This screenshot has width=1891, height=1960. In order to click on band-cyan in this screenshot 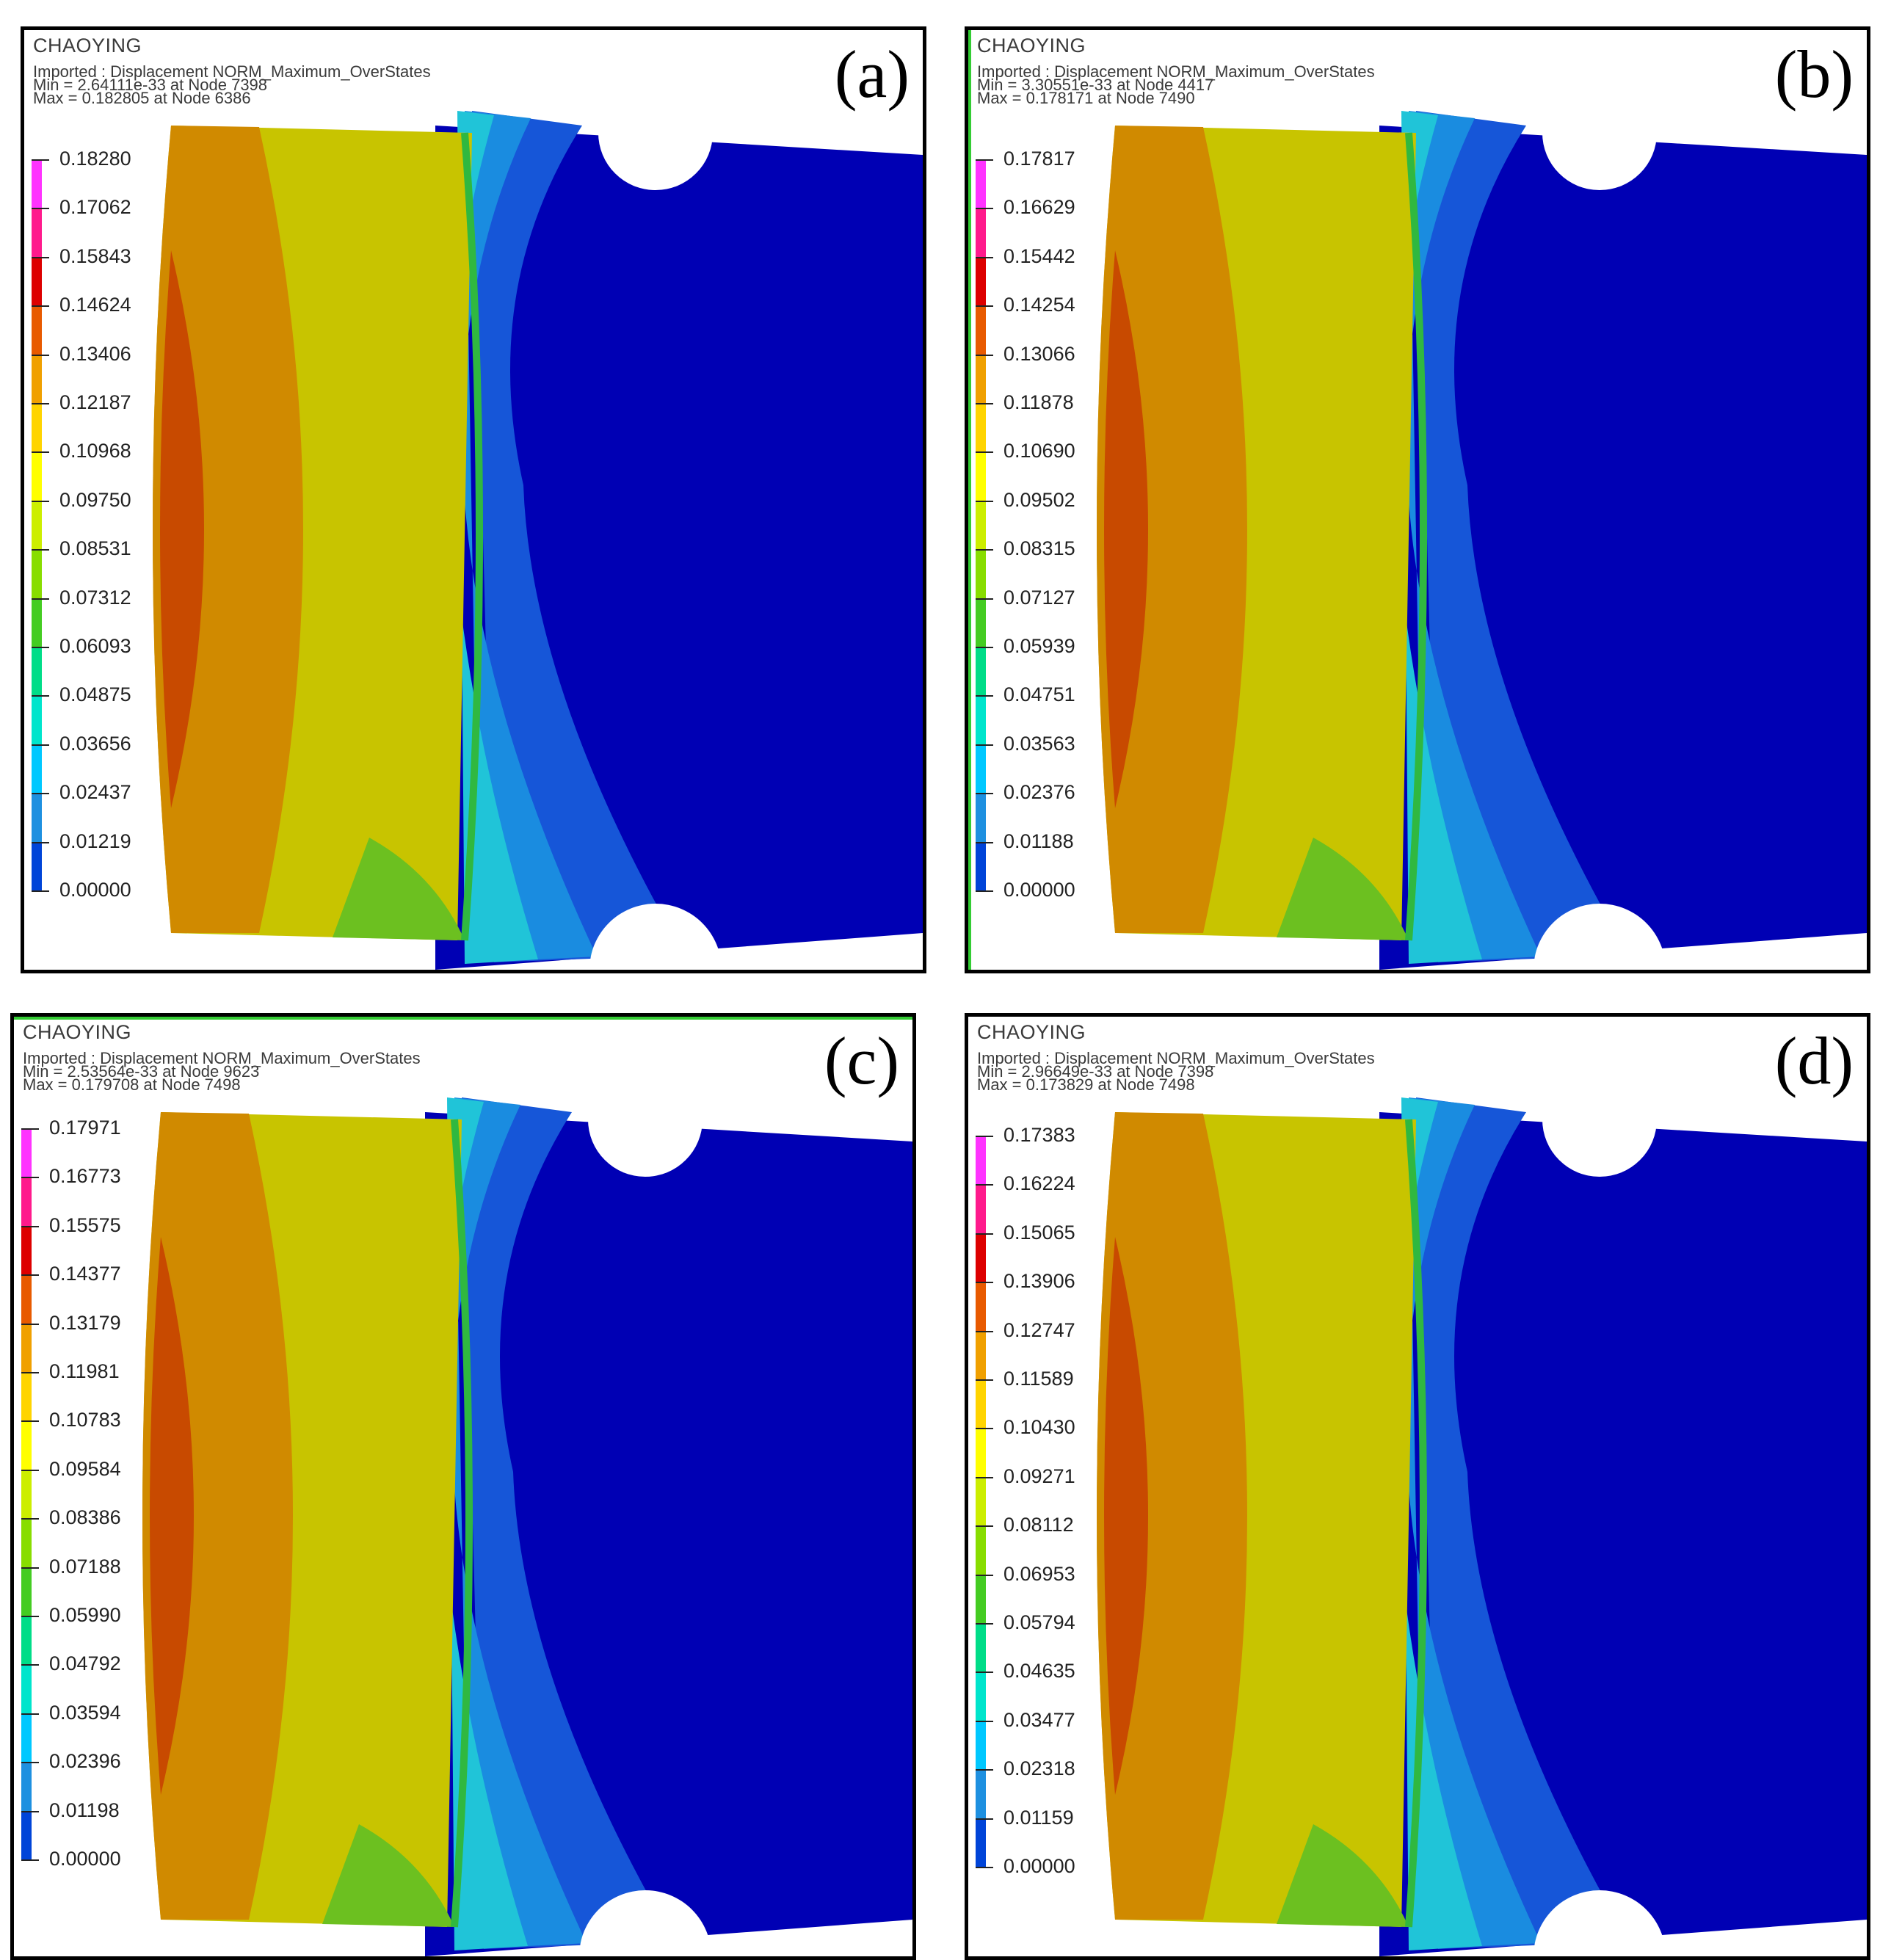, I will do `click(1436, 1523)`.